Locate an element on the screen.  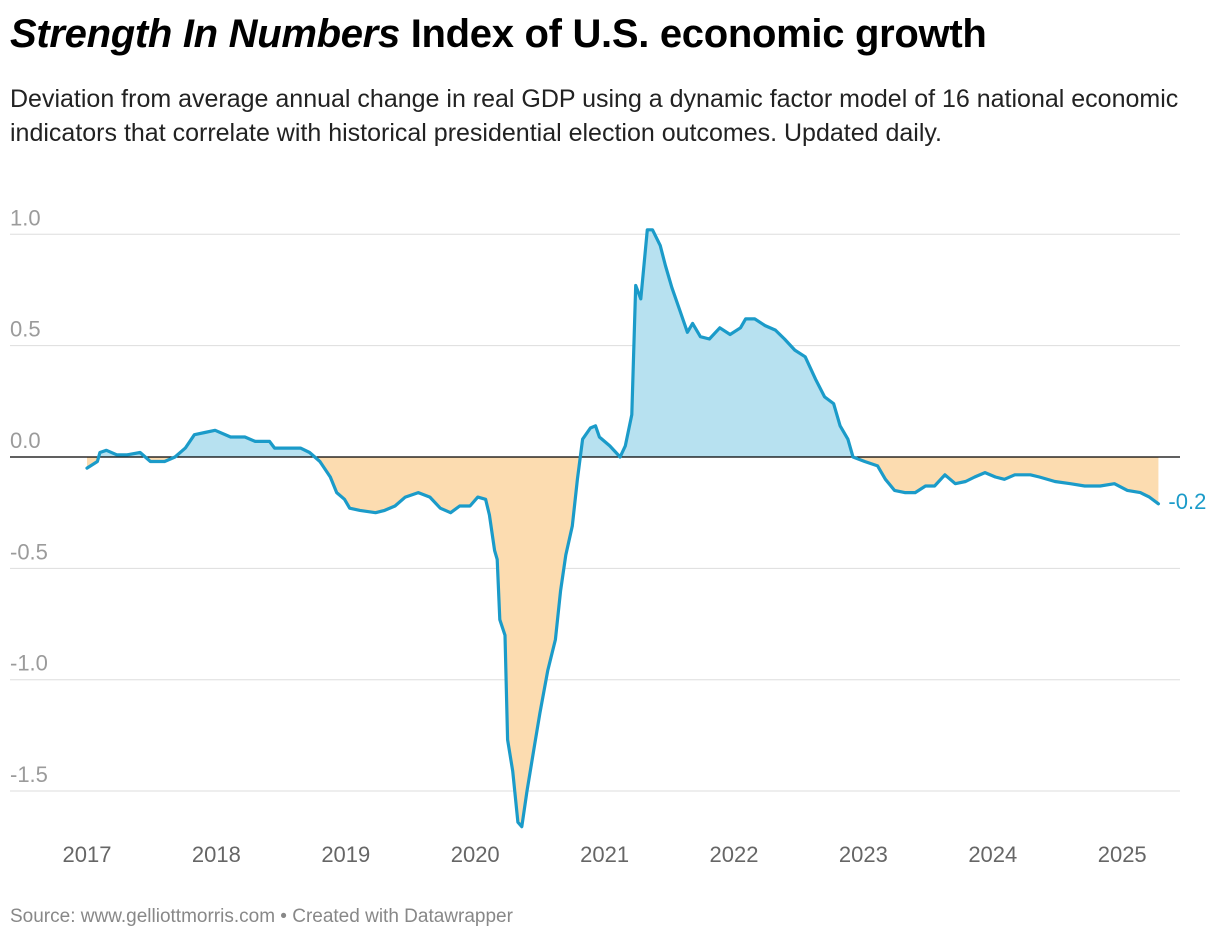
x-tick-label: 2020 is located at coordinates (475, 854).